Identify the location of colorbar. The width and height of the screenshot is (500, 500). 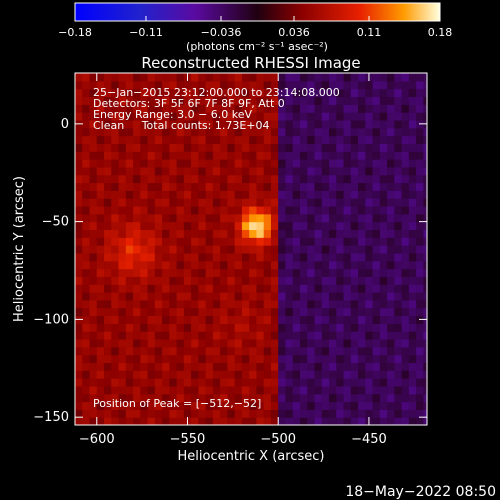
(257, 12).